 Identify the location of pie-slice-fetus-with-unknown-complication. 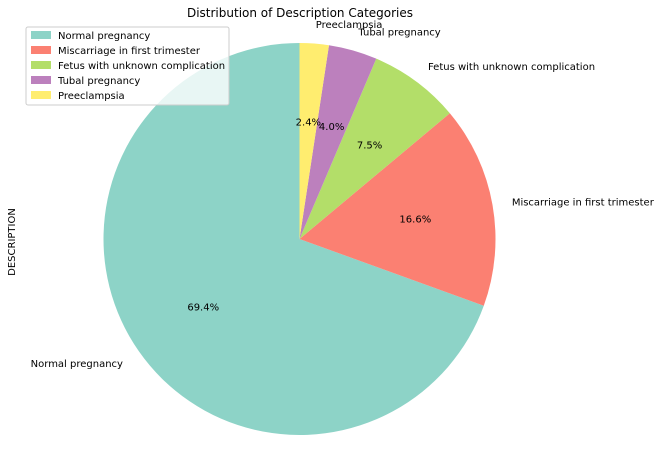
(374, 148).